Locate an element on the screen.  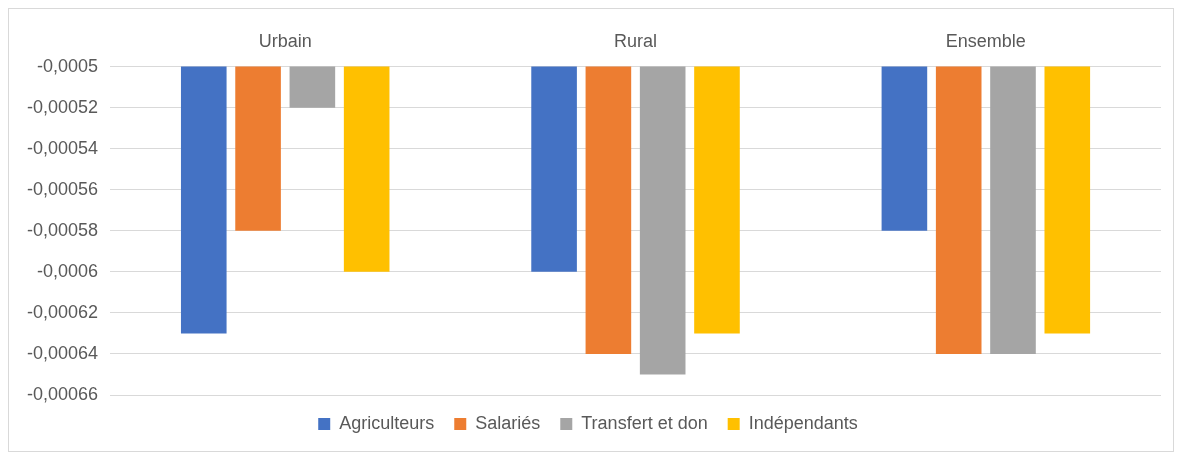
legend-label: Transfert et don is located at coordinates (644, 422).